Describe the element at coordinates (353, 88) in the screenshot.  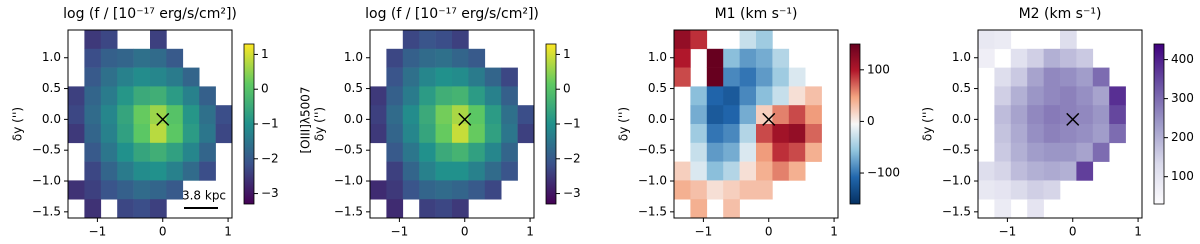
I see `y-tick-label: 0.5` at that location.